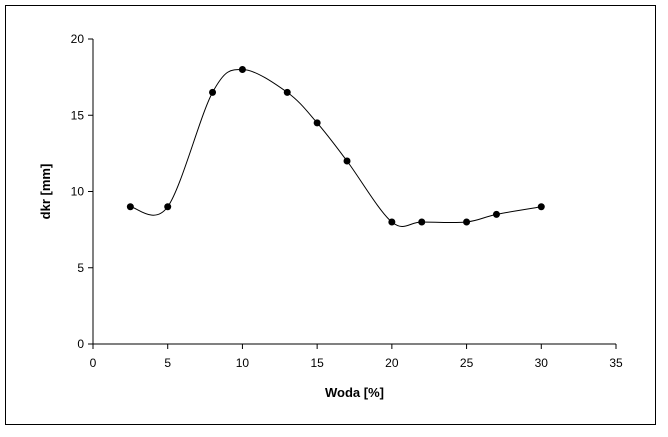 This screenshot has height=437, width=668. Describe the element at coordinates (78, 115) in the screenshot. I see `y-tick-label: 15` at that location.